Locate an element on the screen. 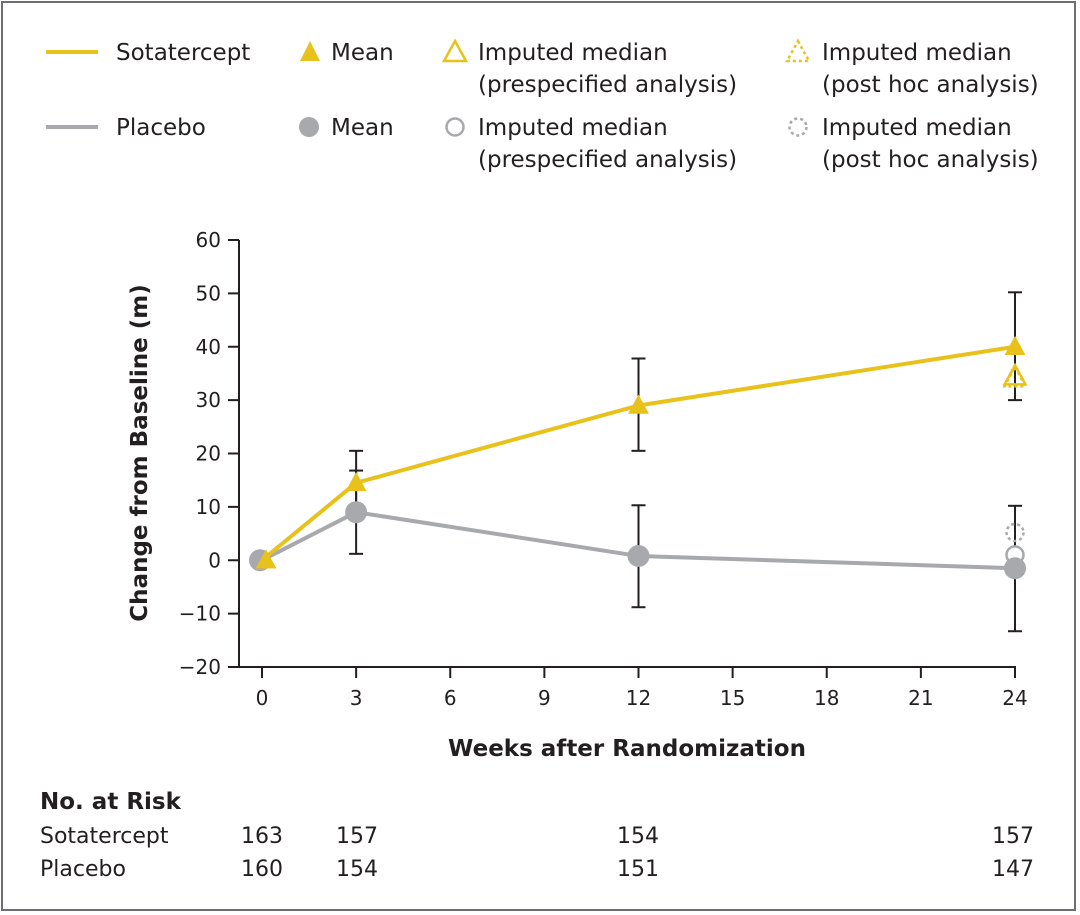 The width and height of the screenshot is (1080, 915). legend-sotatercept-mean-icon is located at coordinates (310, 51).